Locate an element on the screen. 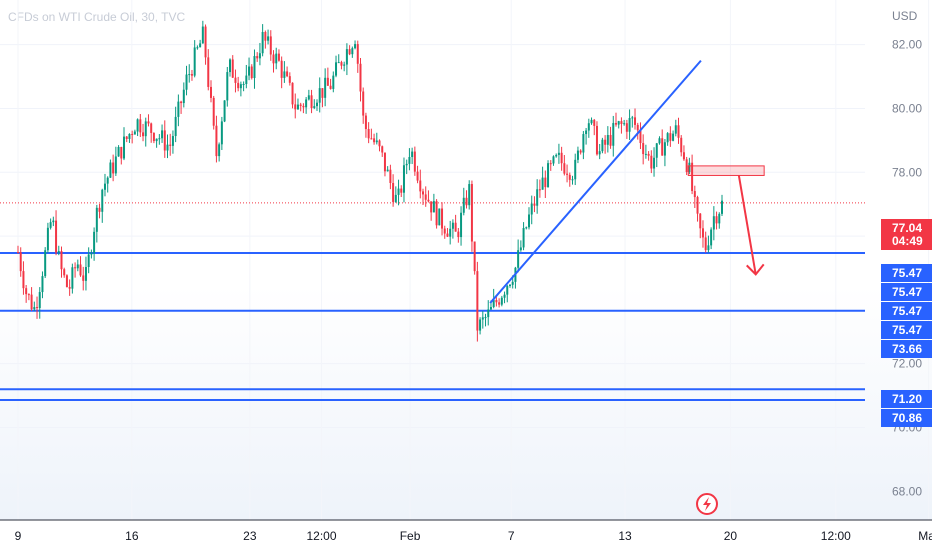 The image size is (932, 550). y-tick-label: 80.00 is located at coordinates (907, 108).